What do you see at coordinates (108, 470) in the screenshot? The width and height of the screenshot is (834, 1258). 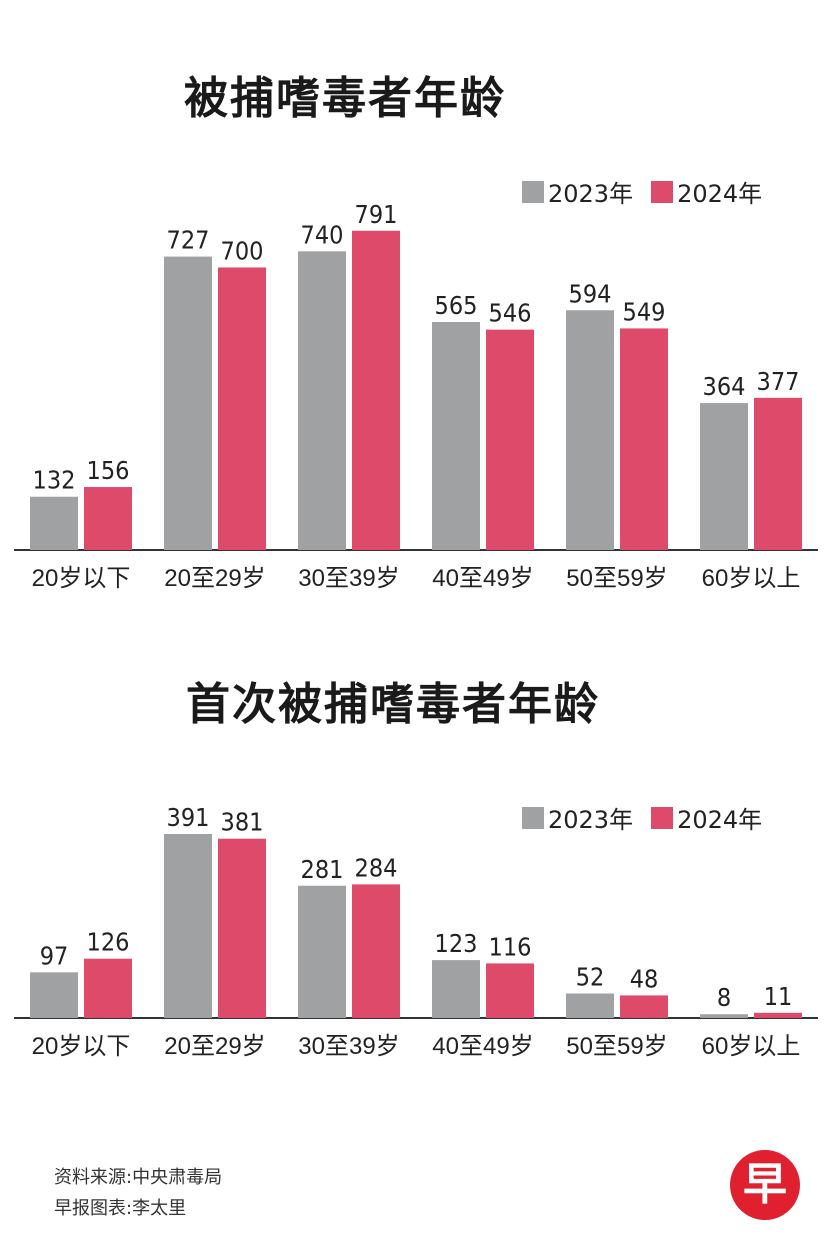 I see `data-label: 156` at bounding box center [108, 470].